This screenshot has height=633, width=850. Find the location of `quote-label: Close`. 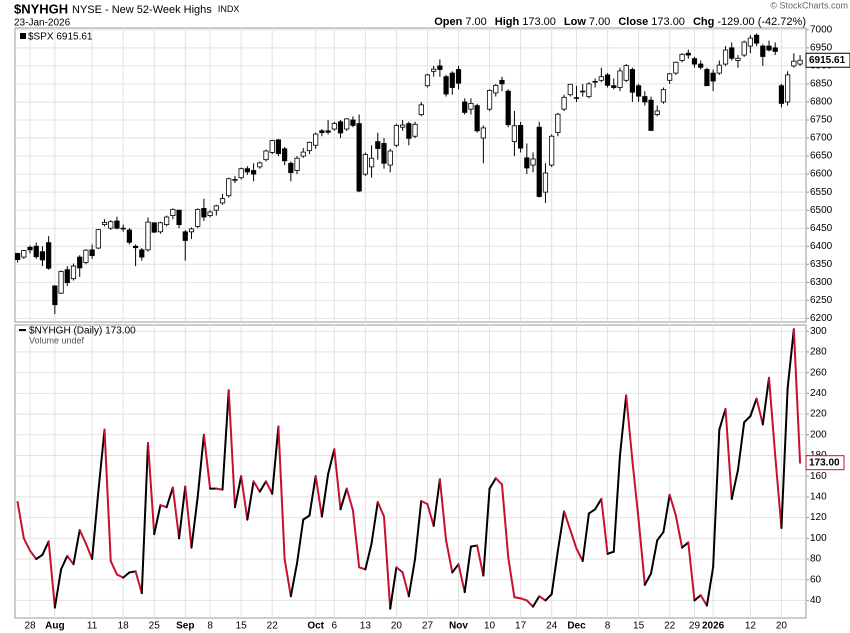

quote-label: Close is located at coordinates (633, 22).